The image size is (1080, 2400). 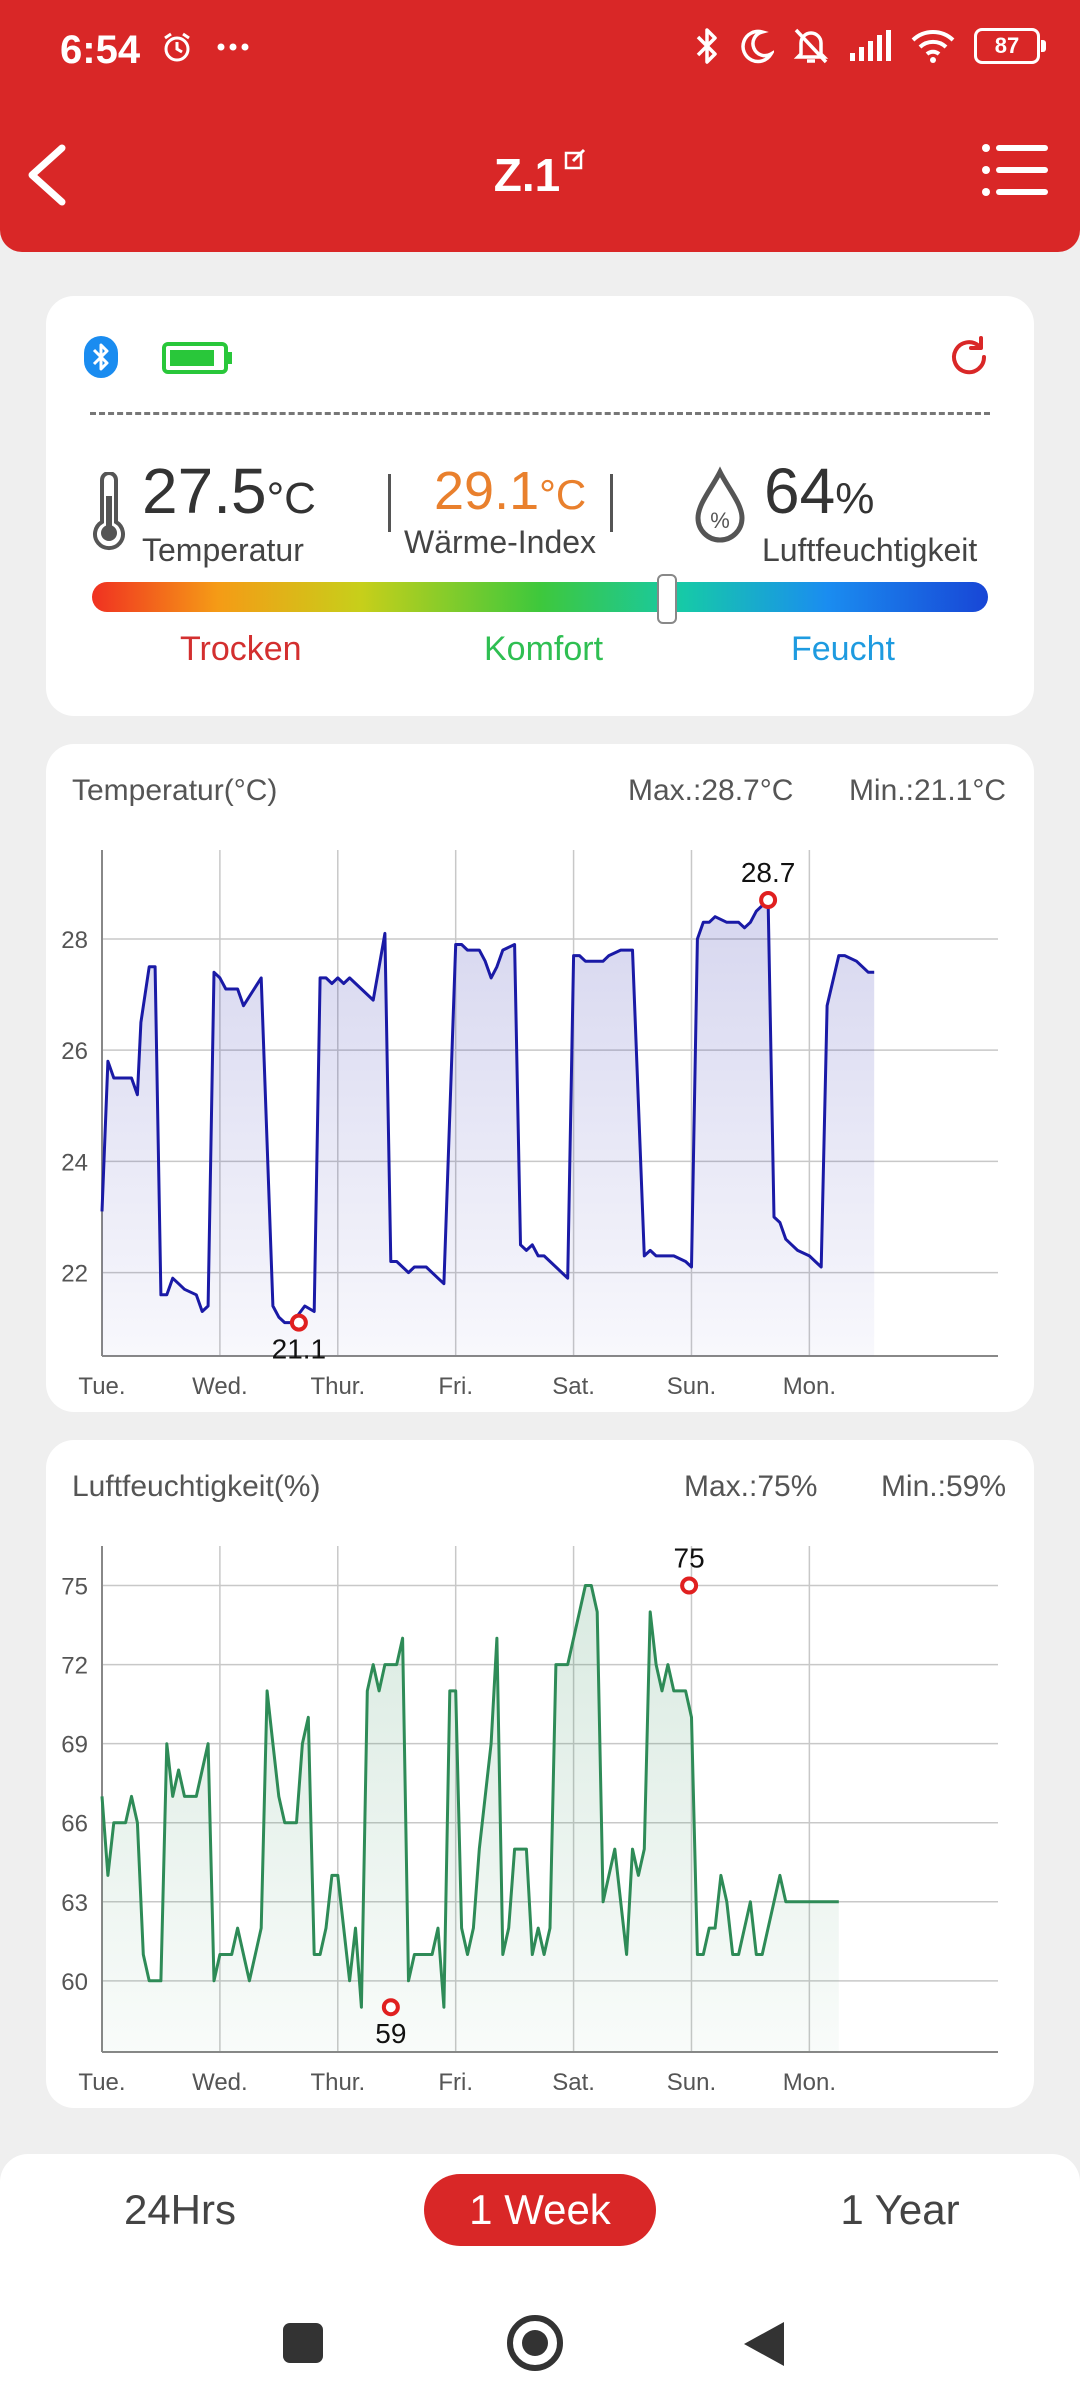 What do you see at coordinates (1010, 46) in the screenshot?
I see `battery-icon: 87` at bounding box center [1010, 46].